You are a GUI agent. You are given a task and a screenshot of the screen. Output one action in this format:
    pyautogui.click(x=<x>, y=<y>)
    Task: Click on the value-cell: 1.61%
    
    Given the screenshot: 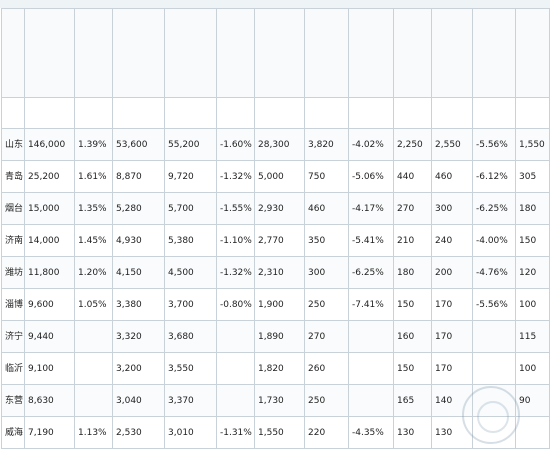 What is the action you would take?
    pyautogui.click(x=93, y=176)
    